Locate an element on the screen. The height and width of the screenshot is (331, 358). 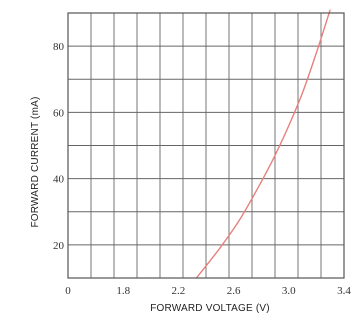
y-tick-label: 80 is located at coordinates (59, 47).